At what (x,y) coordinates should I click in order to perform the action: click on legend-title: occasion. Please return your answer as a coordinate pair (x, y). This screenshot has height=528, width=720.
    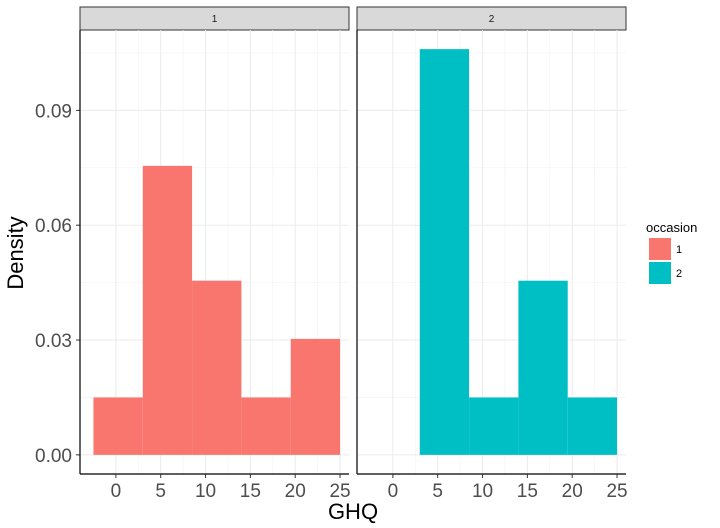
    Looking at the image, I should click on (671, 227).